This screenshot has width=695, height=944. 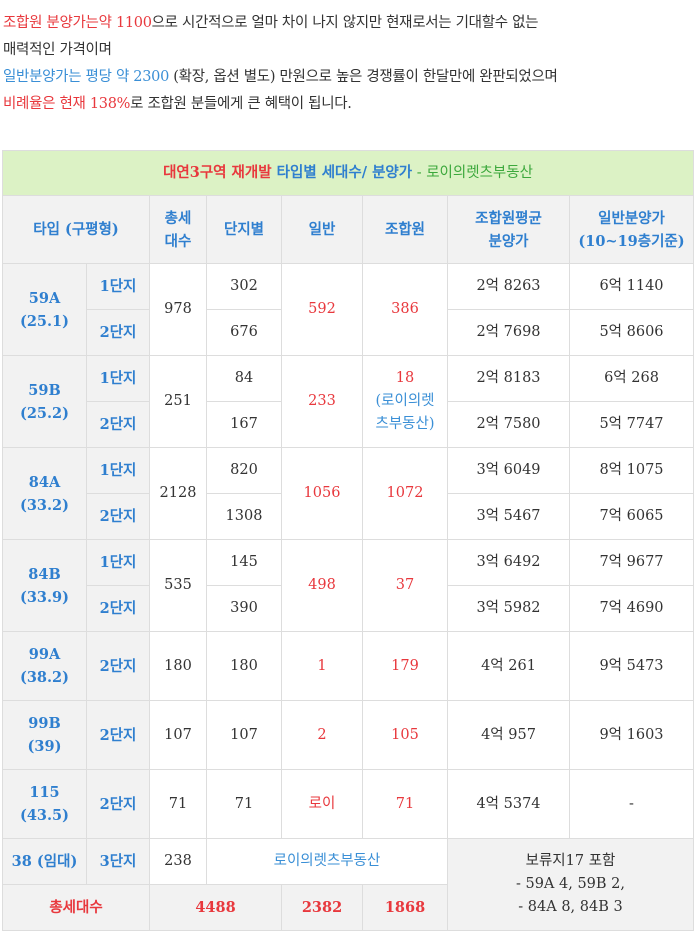 What do you see at coordinates (405, 493) in the screenshot?
I see `member-cell: 1072` at bounding box center [405, 493].